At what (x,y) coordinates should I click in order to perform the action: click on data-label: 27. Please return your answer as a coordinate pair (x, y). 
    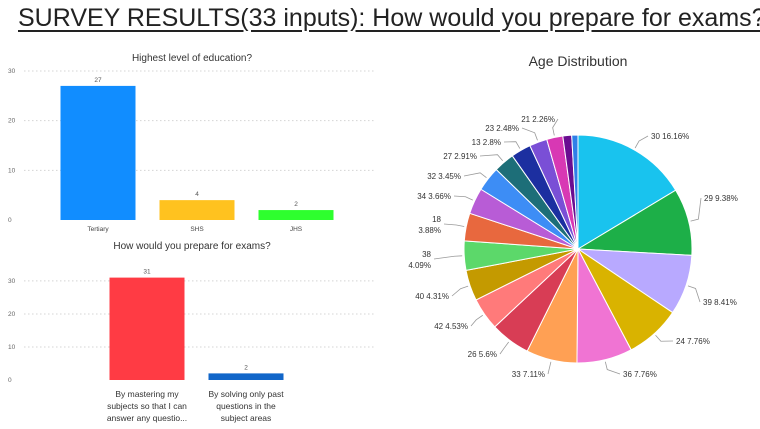
    Looking at the image, I should click on (98, 80).